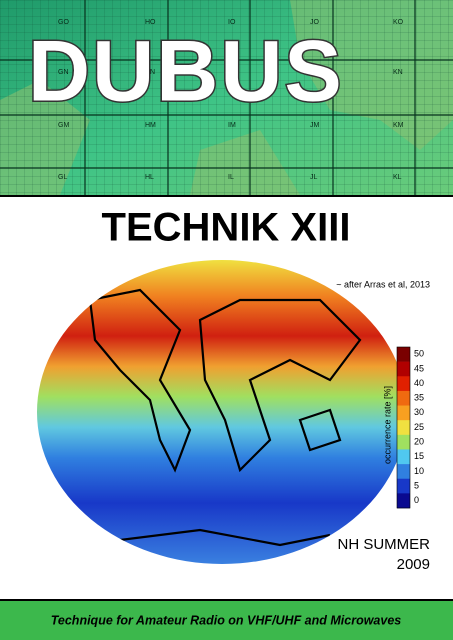 This screenshot has height=640, width=453. Describe the element at coordinates (419, 456) in the screenshot. I see `colorbar-tick-label: 15` at that location.